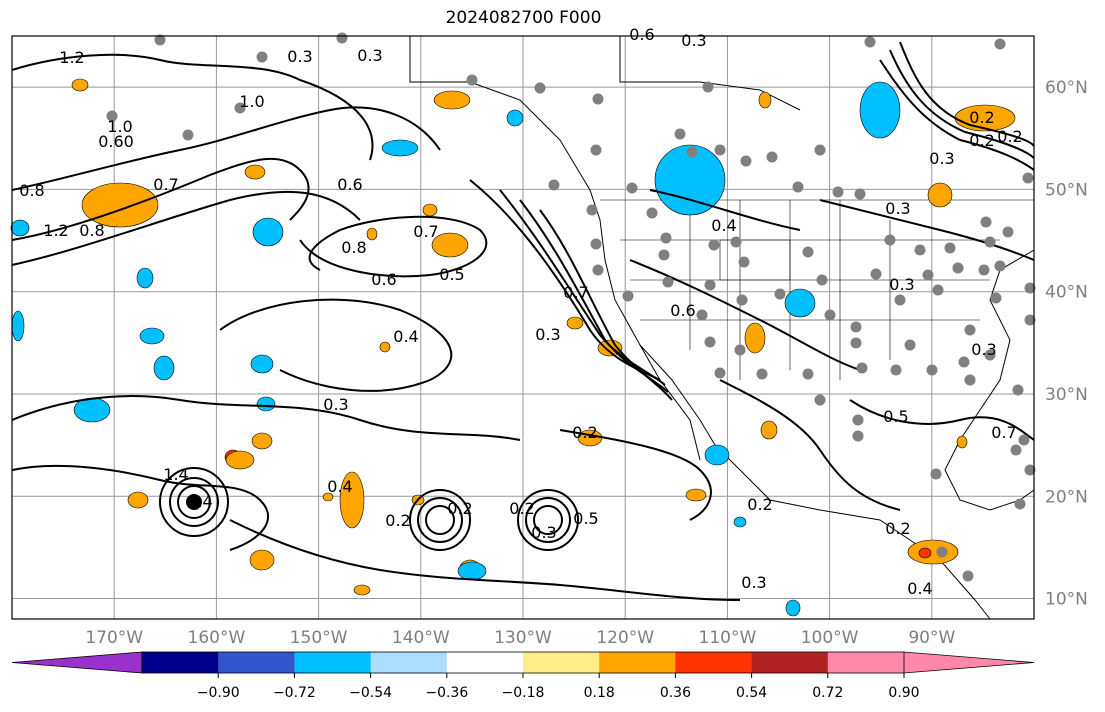  I want to click on storm-center-marker, so click(194, 502).